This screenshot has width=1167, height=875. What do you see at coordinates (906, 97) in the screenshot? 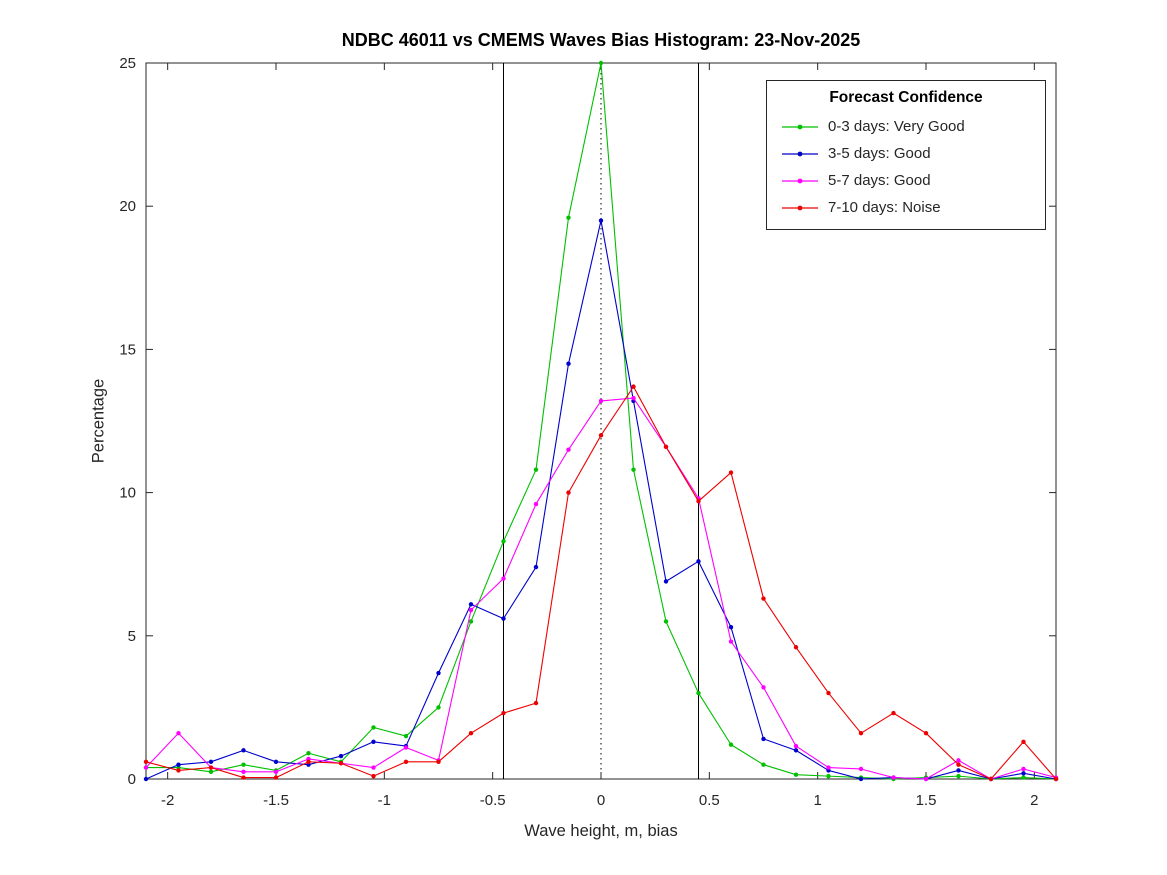
I see `legend-title: Forecast Confidence` at bounding box center [906, 97].